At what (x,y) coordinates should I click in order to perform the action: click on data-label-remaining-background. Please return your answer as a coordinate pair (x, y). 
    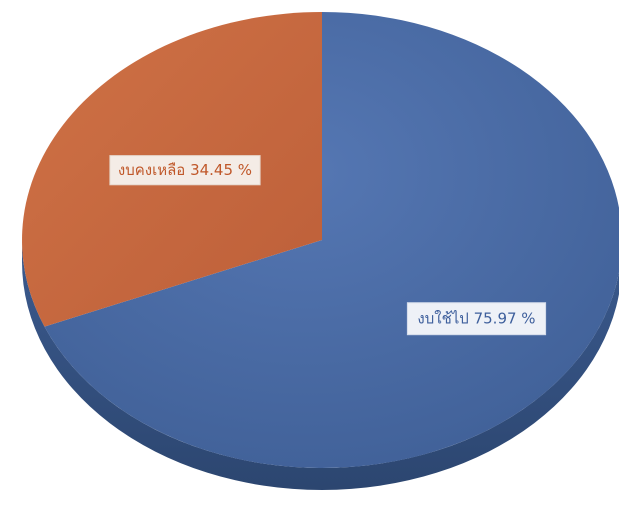
    Looking at the image, I should click on (185, 170).